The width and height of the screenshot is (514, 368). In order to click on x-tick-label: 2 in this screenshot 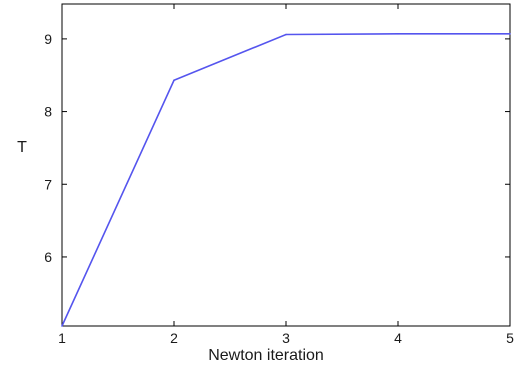, I will do `click(174, 338)`.